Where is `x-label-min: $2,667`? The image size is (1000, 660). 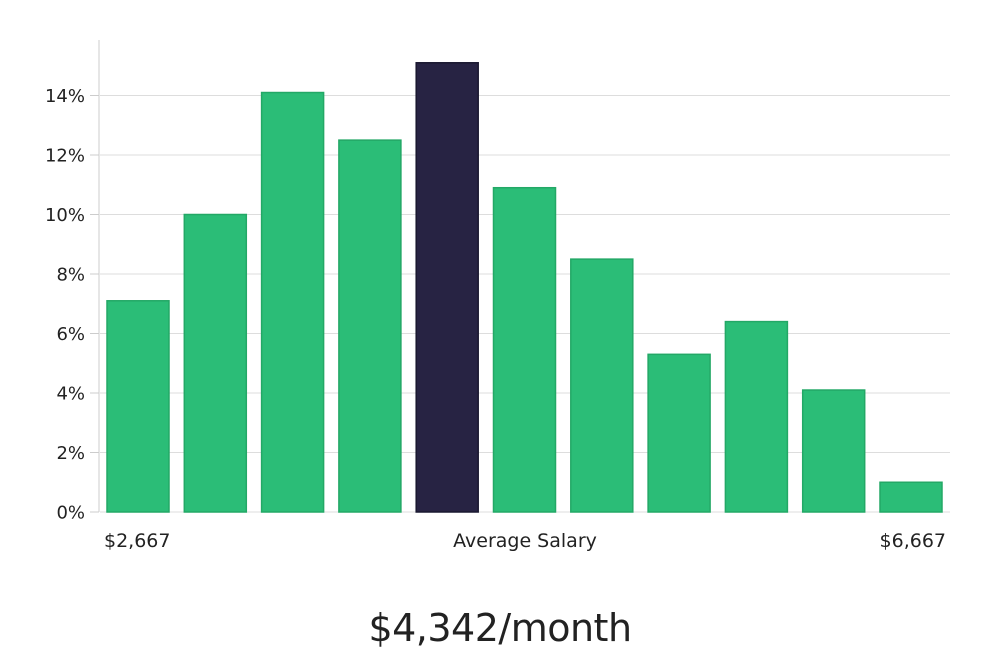
x-label-min: $2,667 is located at coordinates (137, 541).